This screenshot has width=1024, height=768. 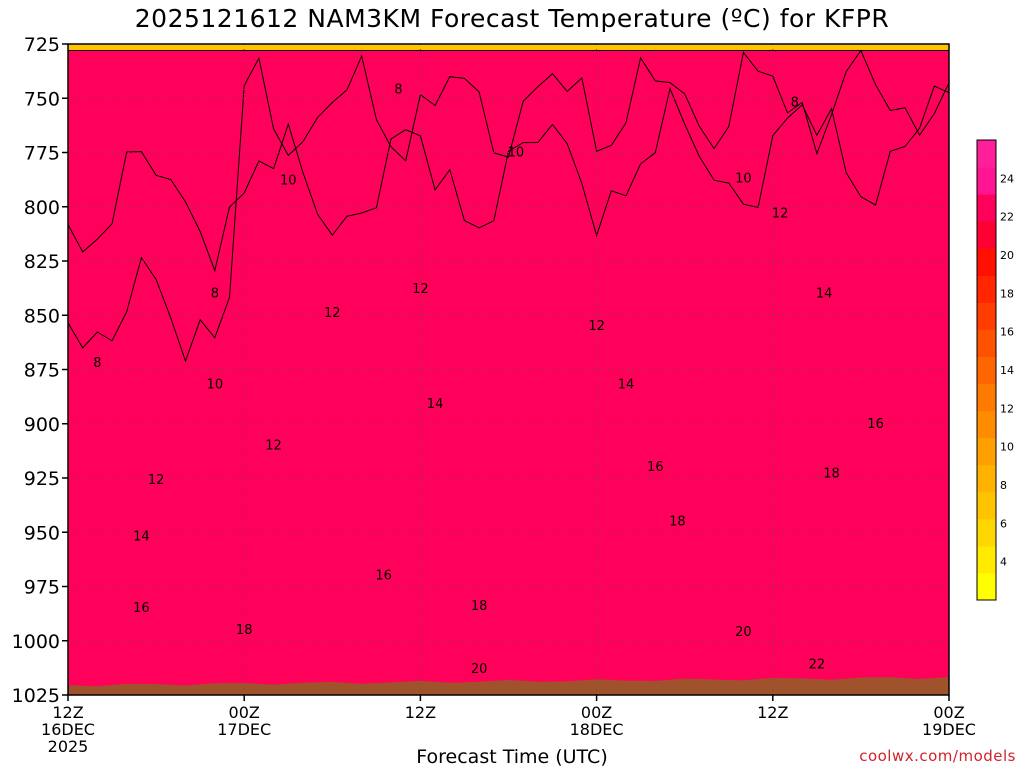 I want to click on y-tick-label: 1025, so click(x=36, y=696).